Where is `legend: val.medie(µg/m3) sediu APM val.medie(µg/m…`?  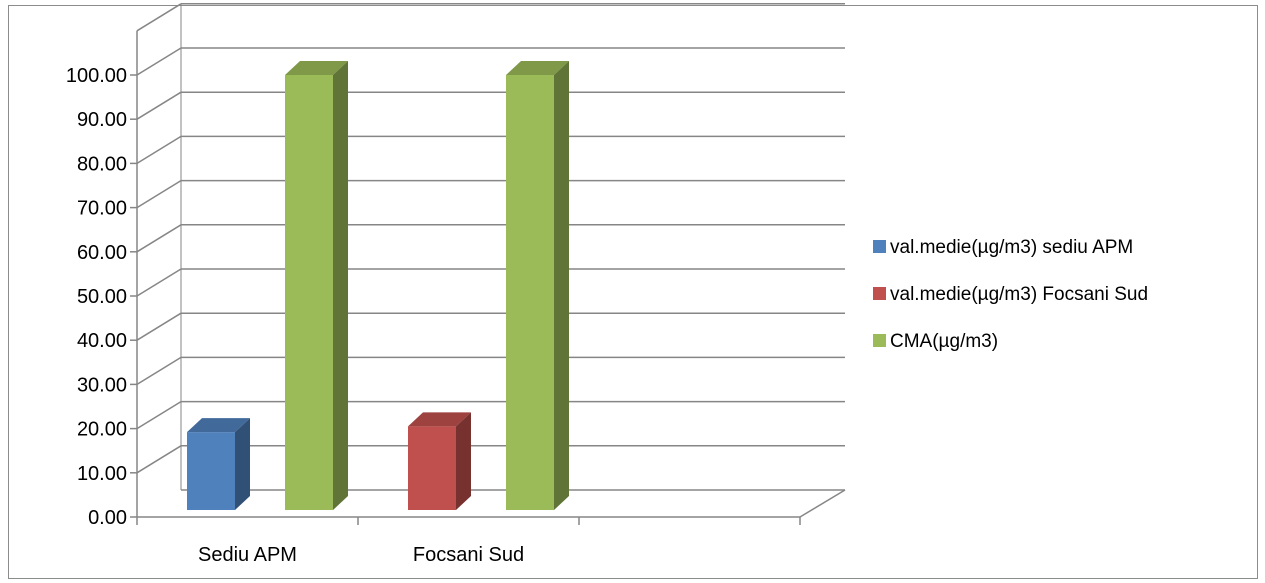
legend: val.medie(µg/m3) sediu APM val.medie(µg/m… is located at coordinates (1010, 294).